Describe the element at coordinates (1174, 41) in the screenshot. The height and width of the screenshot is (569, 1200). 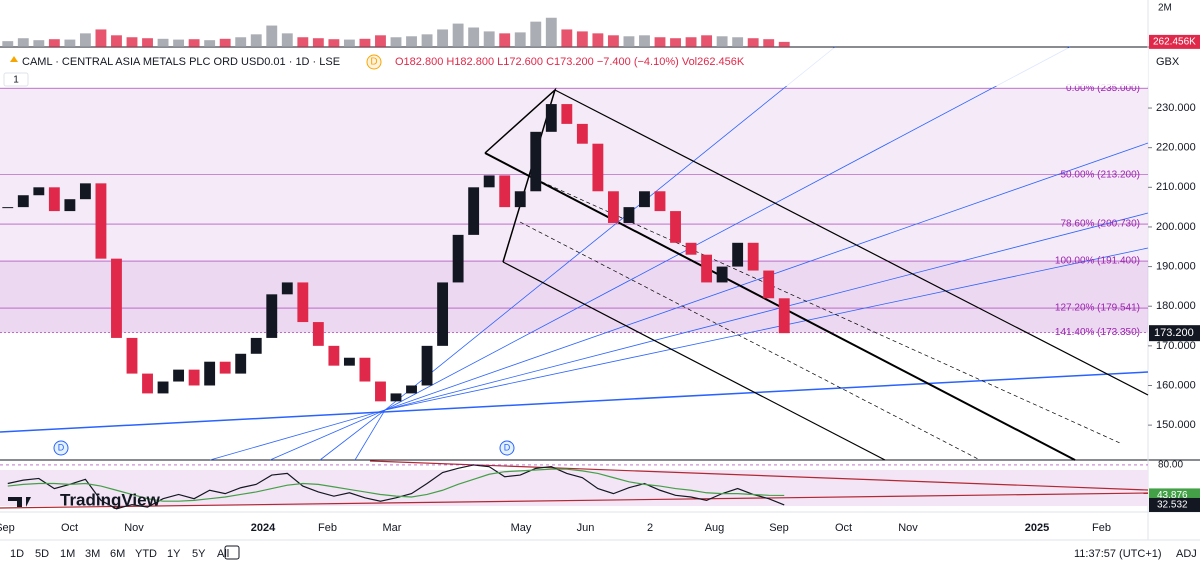
I see `last-volume-box` at that location.